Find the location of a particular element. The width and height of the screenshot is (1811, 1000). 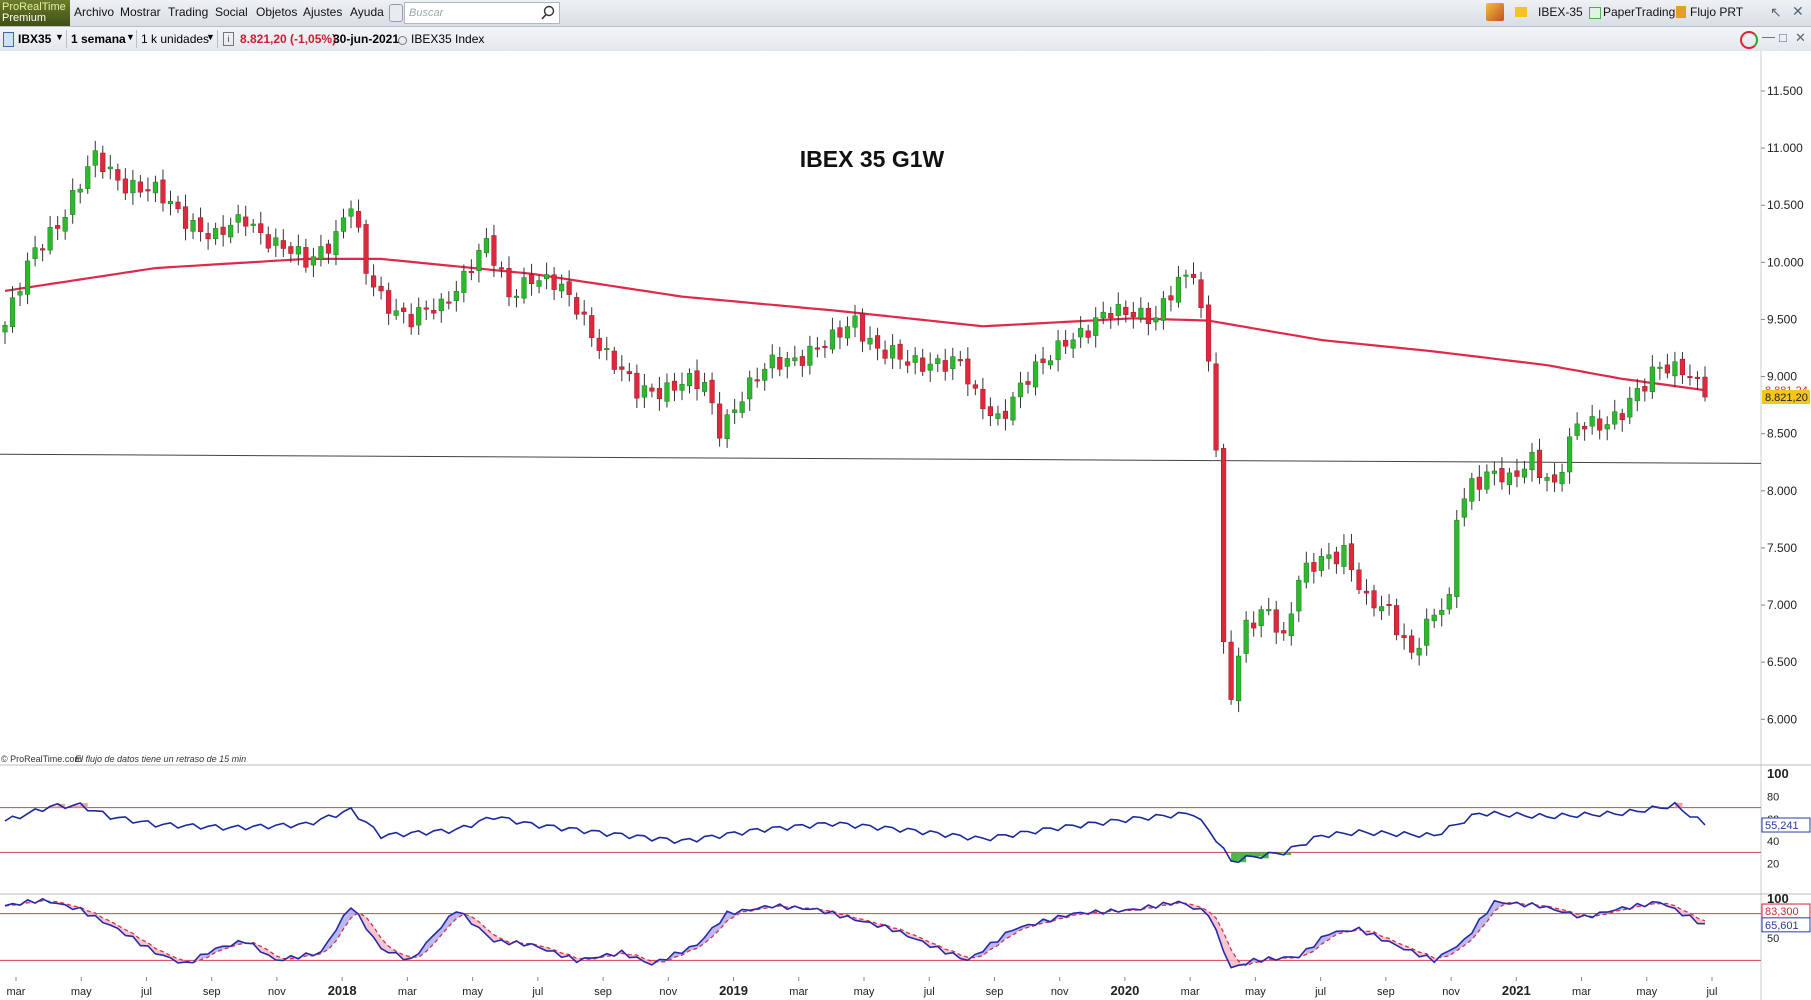

refresh-icon is located at coordinates (1749, 40).